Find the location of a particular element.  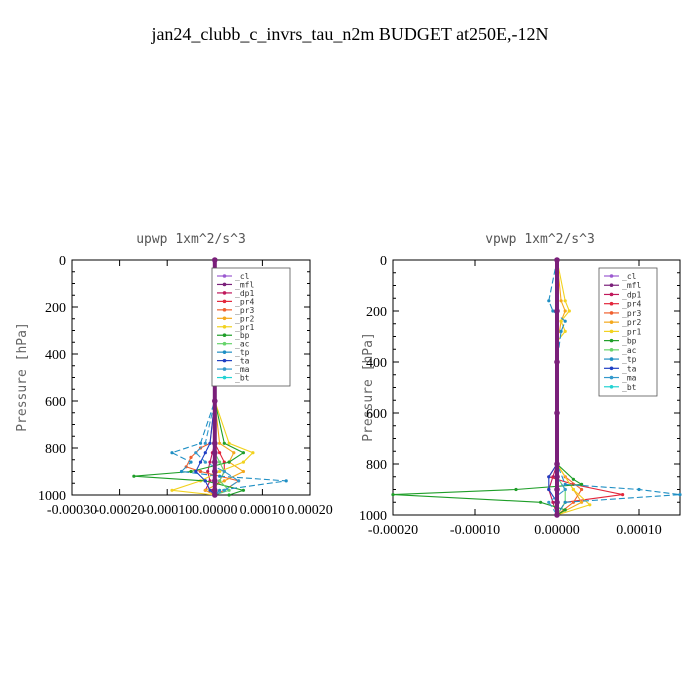

data-point-pr3 is located at coordinates (200, 471).